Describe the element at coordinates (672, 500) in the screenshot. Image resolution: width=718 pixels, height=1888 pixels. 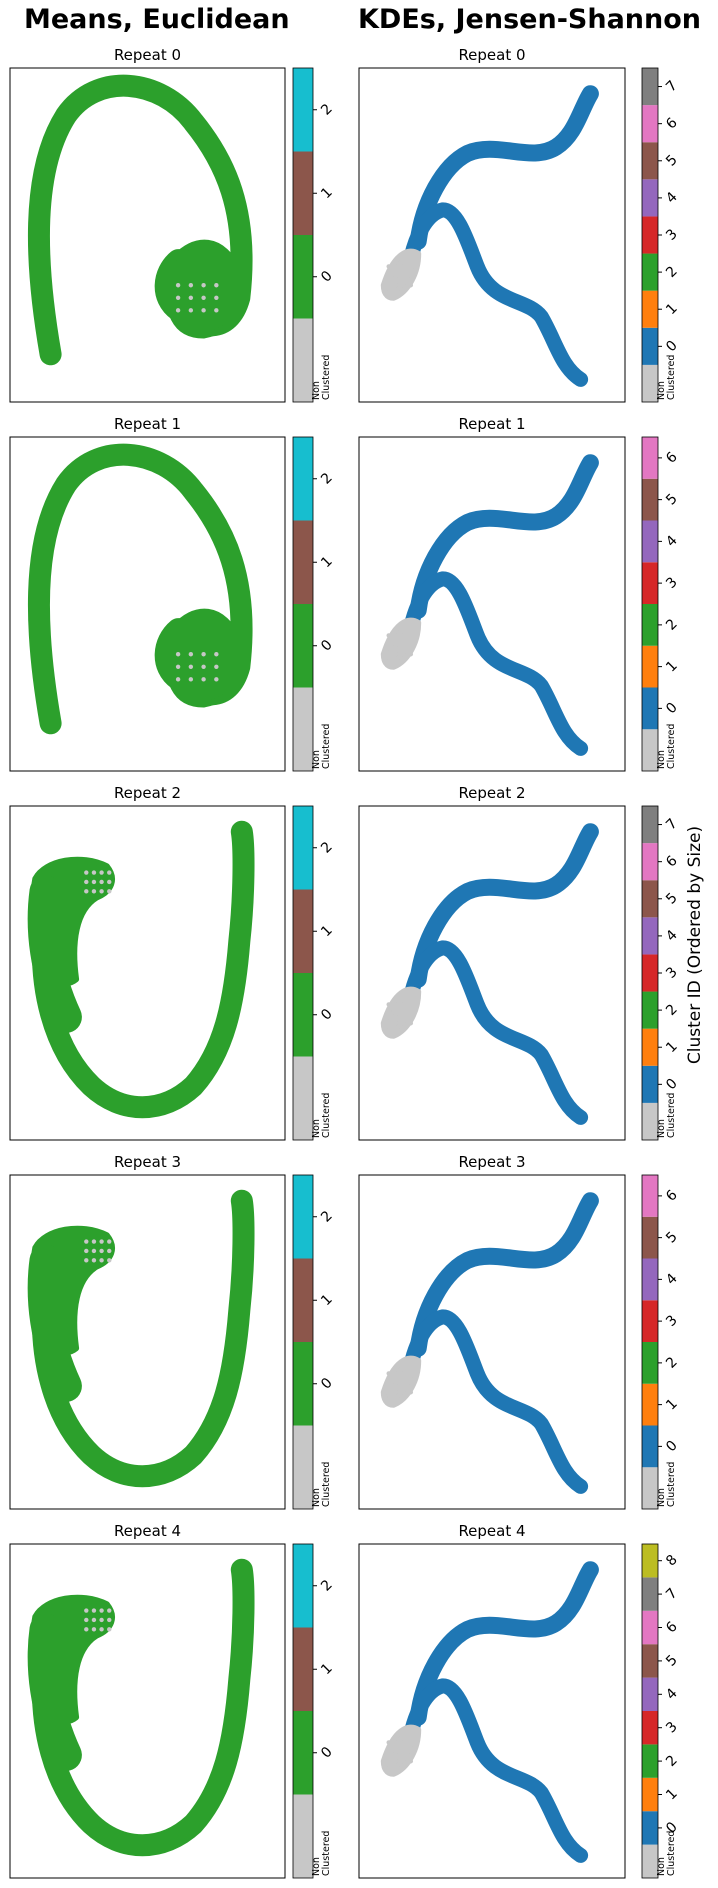
I see `colorbar-tick-label: 5` at that location.